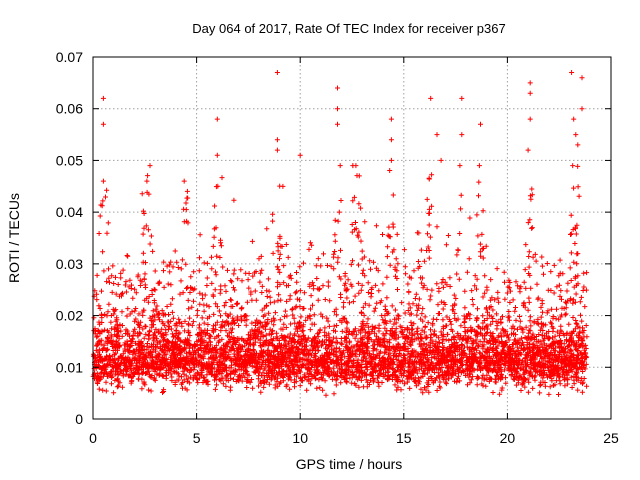 The width and height of the screenshot is (640, 480). Describe the element at coordinates (14, 238) in the screenshot. I see `y-axis-label: ROTI / TECUs` at that location.